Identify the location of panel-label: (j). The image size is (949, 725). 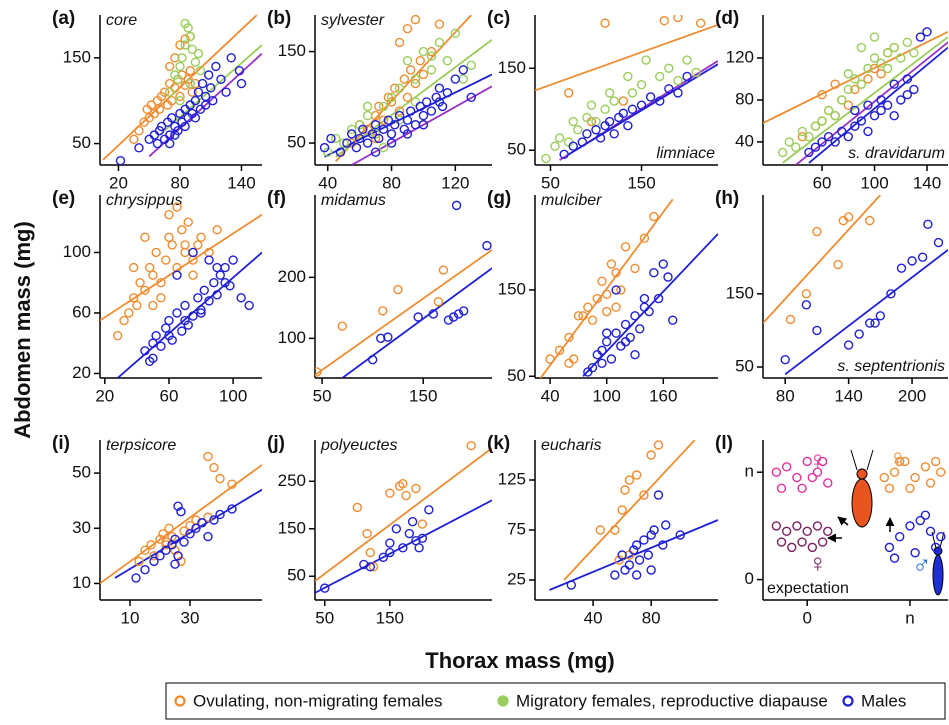
(276, 443).